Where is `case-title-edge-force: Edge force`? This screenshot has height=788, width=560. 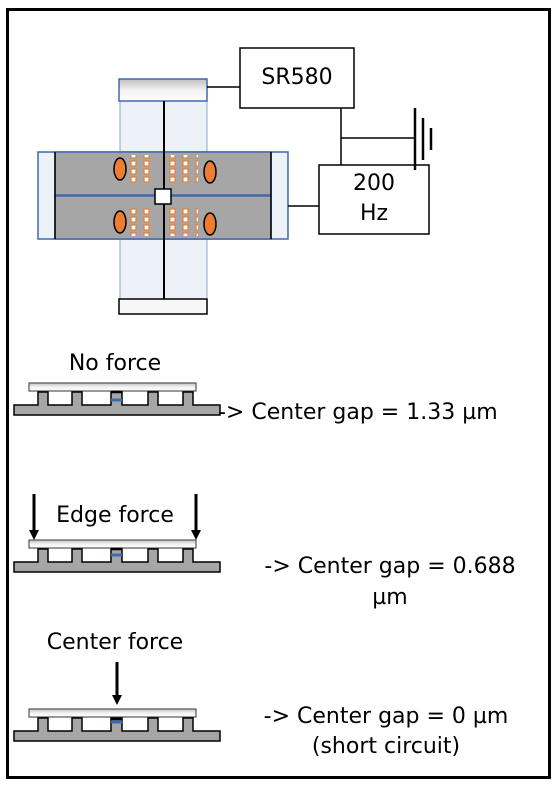
case-title-edge-force: Edge force is located at coordinates (115, 515).